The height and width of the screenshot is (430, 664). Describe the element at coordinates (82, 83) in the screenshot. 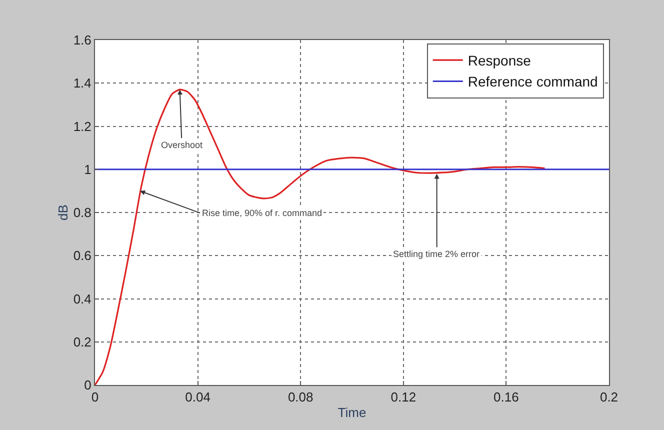

I see `y-tick-label: 1.4` at that location.